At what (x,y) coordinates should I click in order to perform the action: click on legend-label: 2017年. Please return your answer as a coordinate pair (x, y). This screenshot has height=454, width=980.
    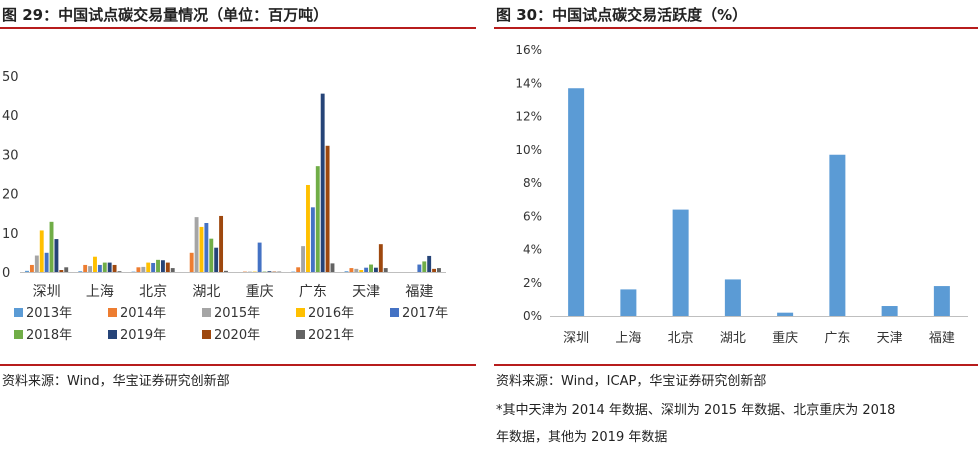
    Looking at the image, I should click on (425, 313).